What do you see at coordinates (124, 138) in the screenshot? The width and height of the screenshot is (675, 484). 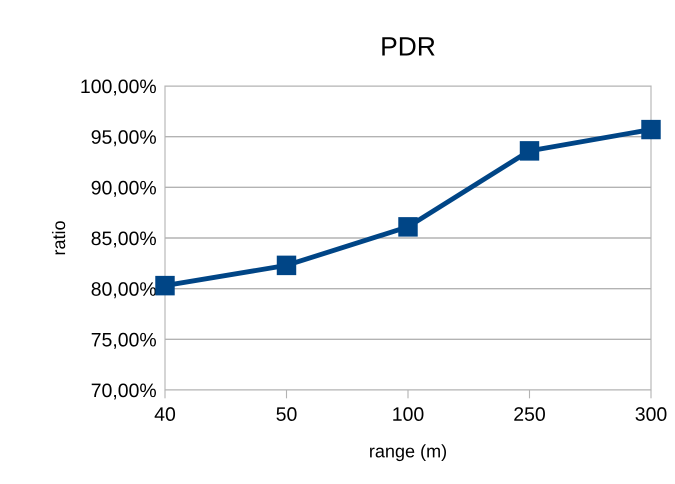 I see `y-tick-label: 95,00%` at bounding box center [124, 138].